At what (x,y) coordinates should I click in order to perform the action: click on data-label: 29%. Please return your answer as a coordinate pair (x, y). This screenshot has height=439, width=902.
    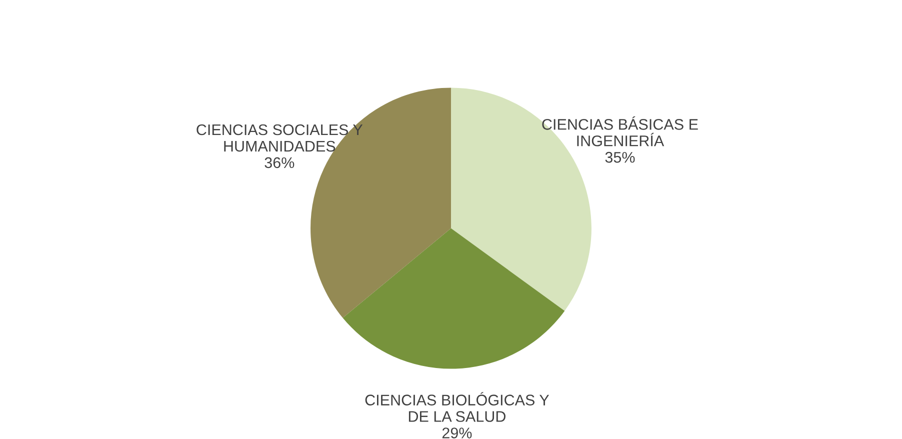
    Looking at the image, I should click on (457, 433).